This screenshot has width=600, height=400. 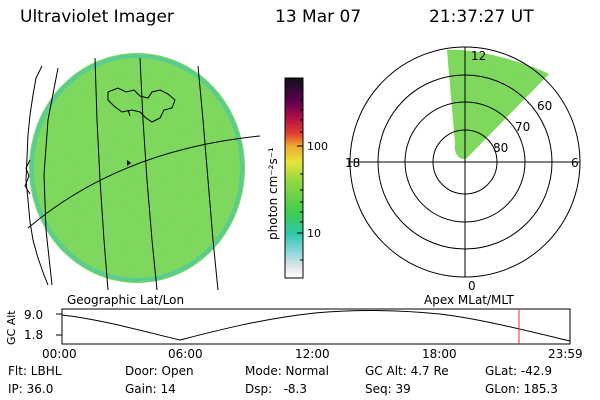 What do you see at coordinates (439, 354) in the screenshot?
I see `alt-x-tick-1800: 18:00` at bounding box center [439, 354].